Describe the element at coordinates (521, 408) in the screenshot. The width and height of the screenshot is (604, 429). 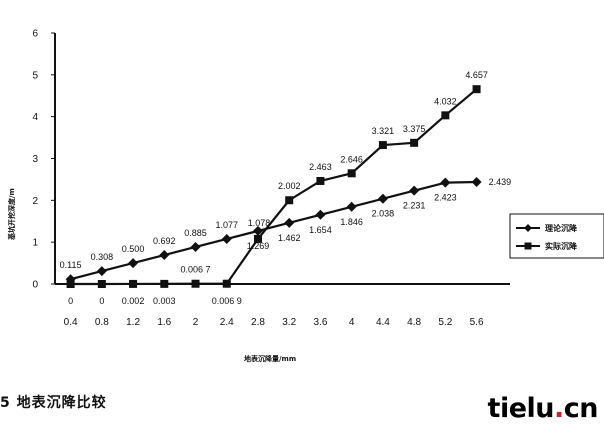
I see `watermark-prefix: tielu` at that location.